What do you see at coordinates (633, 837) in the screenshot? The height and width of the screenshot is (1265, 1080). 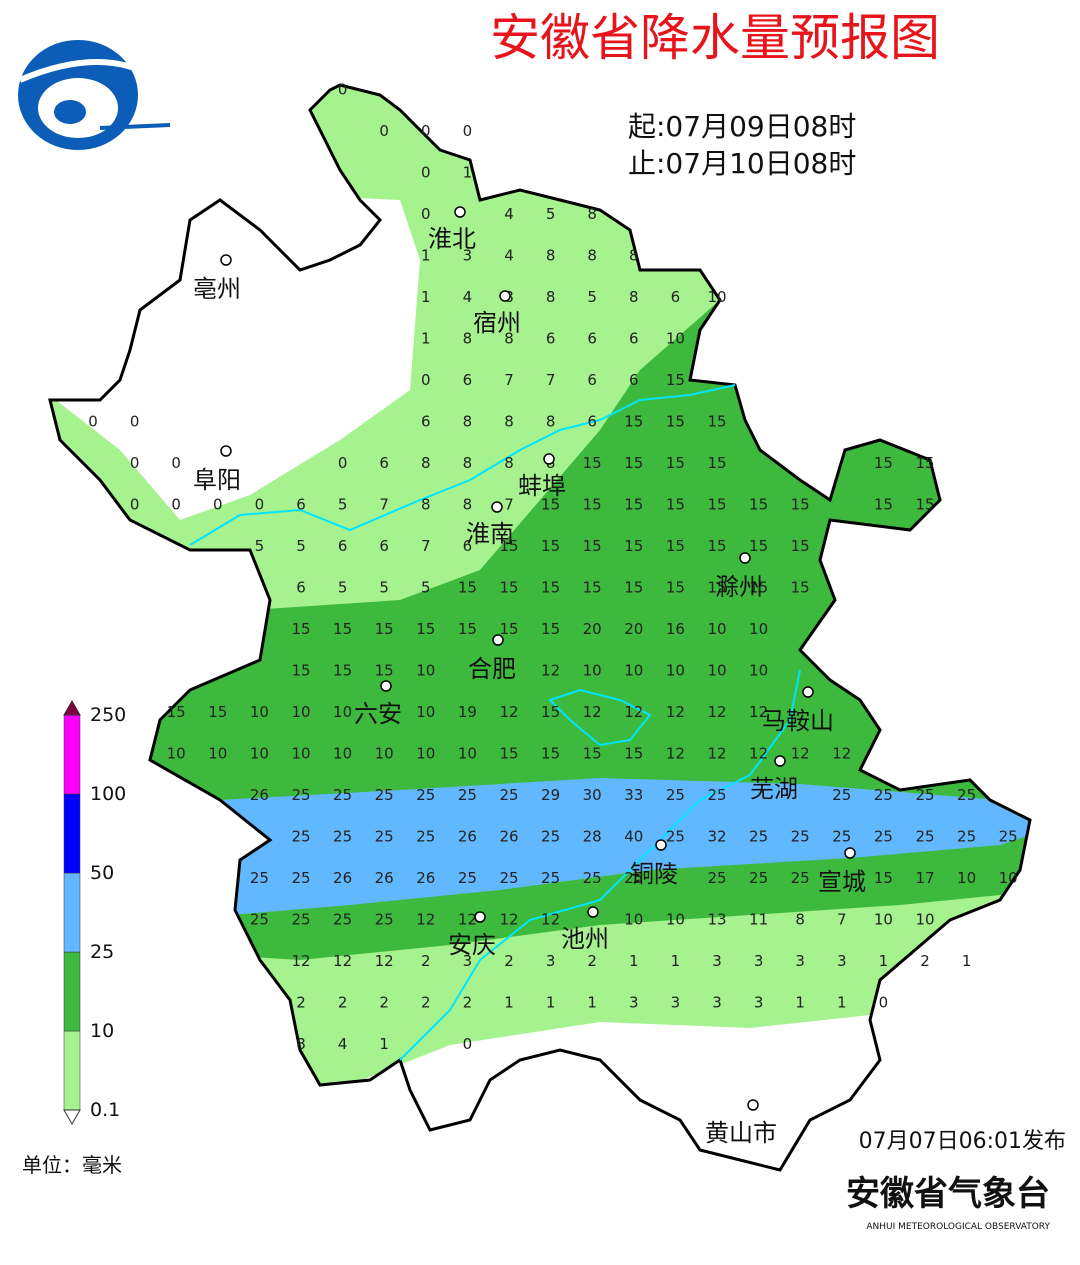 I see `grid-value: 40` at bounding box center [633, 837].